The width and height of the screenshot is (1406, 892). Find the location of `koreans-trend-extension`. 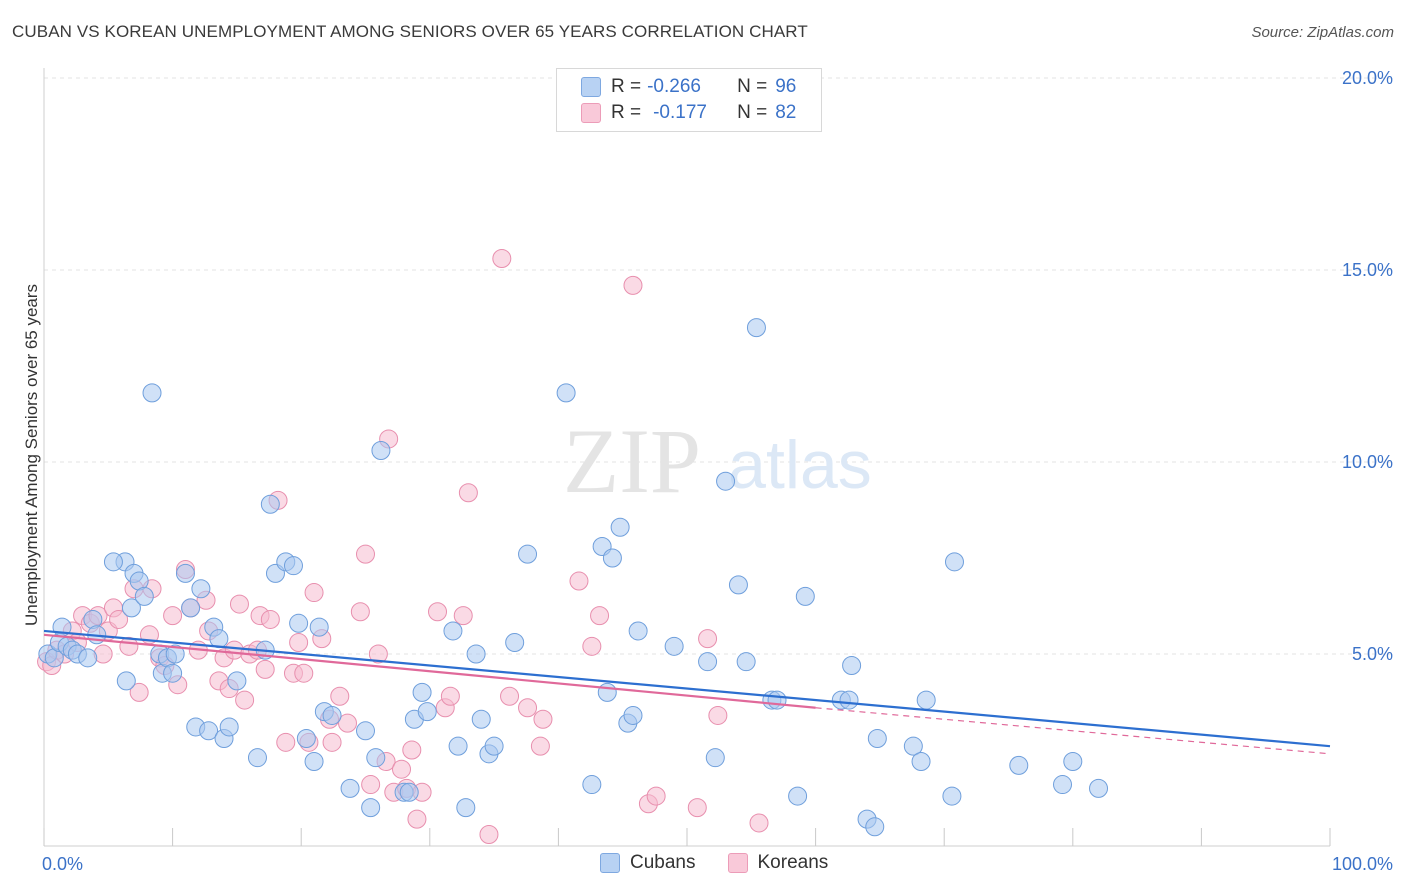

koreans-trend-extension is located at coordinates (1073, 731).